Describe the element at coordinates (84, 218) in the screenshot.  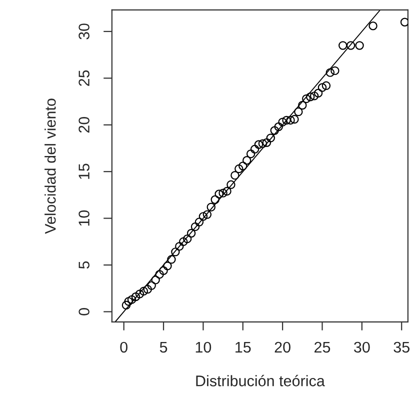
I see `y-tick-label: 10` at that location.